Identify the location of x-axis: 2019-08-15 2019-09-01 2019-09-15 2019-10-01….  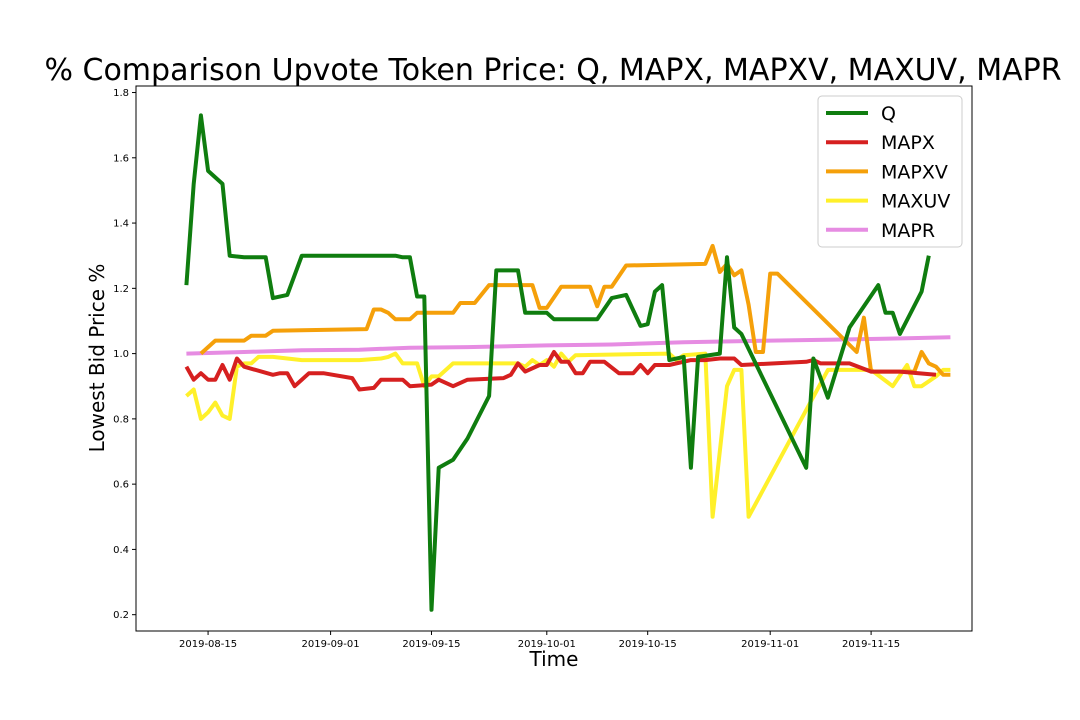
(539, 640).